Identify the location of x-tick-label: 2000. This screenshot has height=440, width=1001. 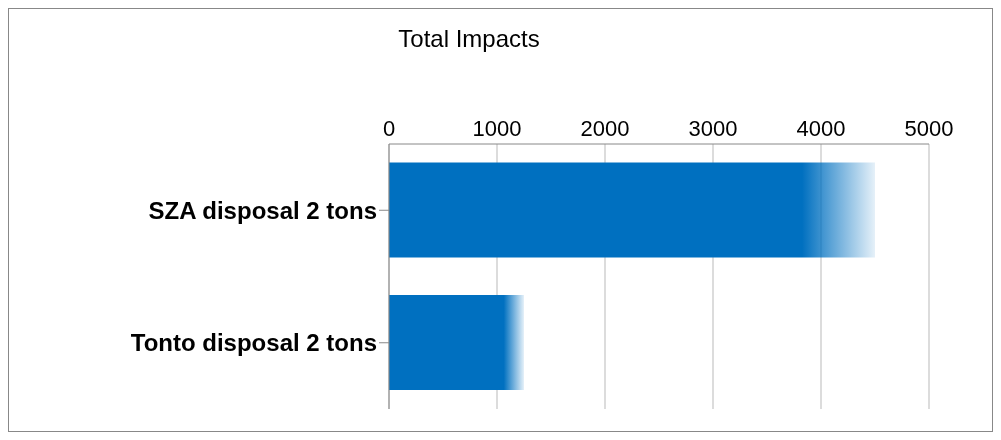
(605, 128).